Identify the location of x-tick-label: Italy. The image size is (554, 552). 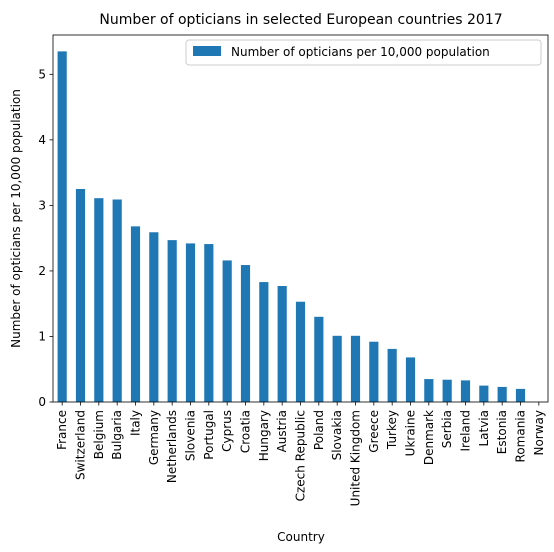
(136, 423).